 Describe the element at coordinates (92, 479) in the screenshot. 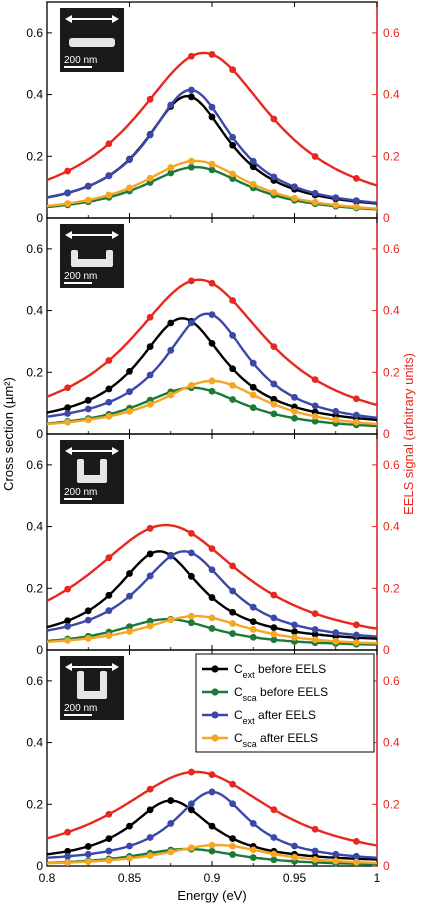

I see `u-base-shape` at that location.